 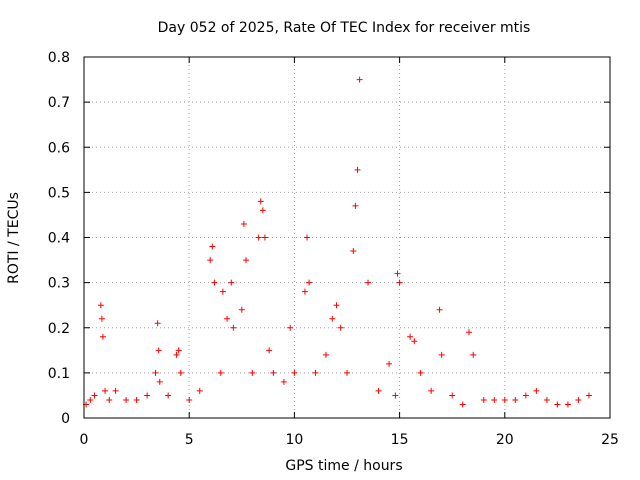 What do you see at coordinates (59, 239) in the screenshot?
I see `y-tick-label: 0.4` at bounding box center [59, 239].